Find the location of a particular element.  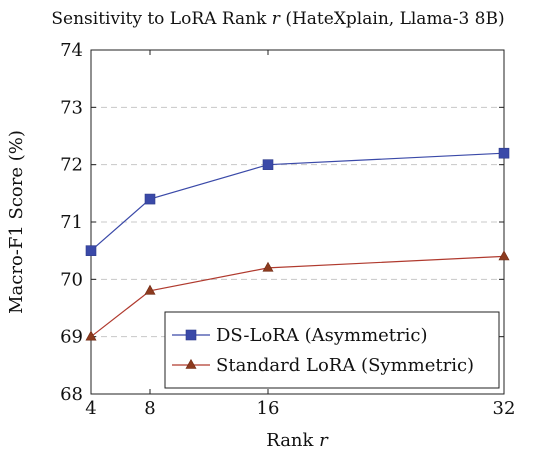

legend-marker-standard-lora is located at coordinates (191, 363).